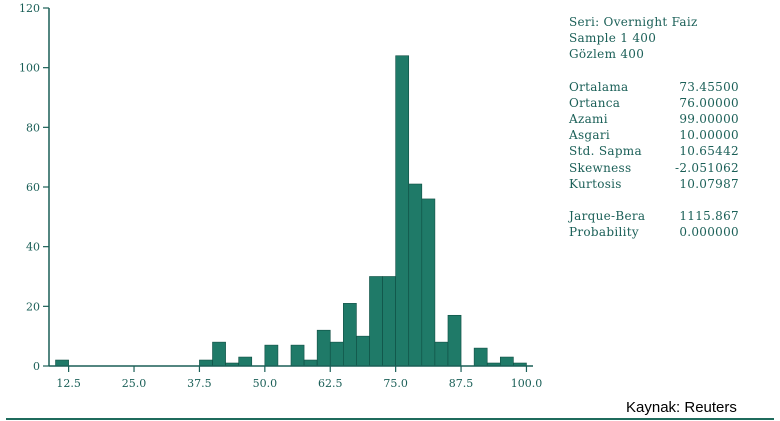  I want to click on stats-table-tests: Jarque-Bera 1115.867 Probability 0.000000, so click(654, 224).